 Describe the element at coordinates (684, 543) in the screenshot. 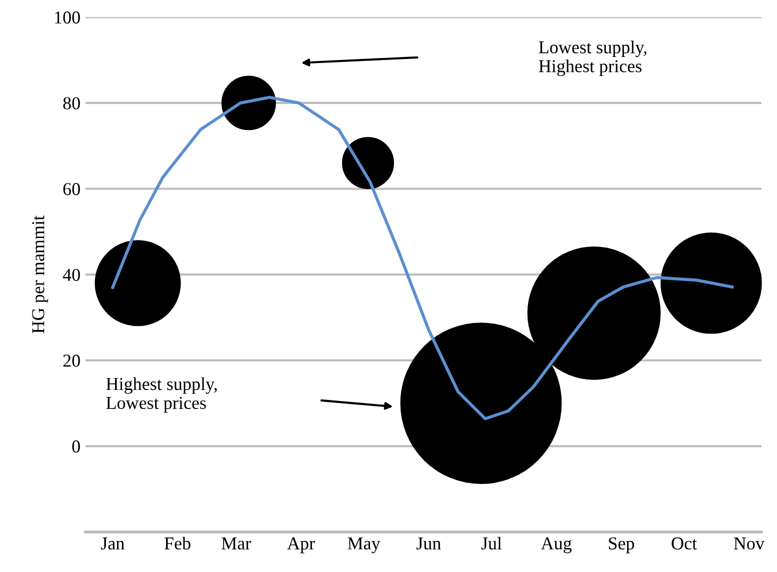

I see `x-tick-label: Oct` at that location.